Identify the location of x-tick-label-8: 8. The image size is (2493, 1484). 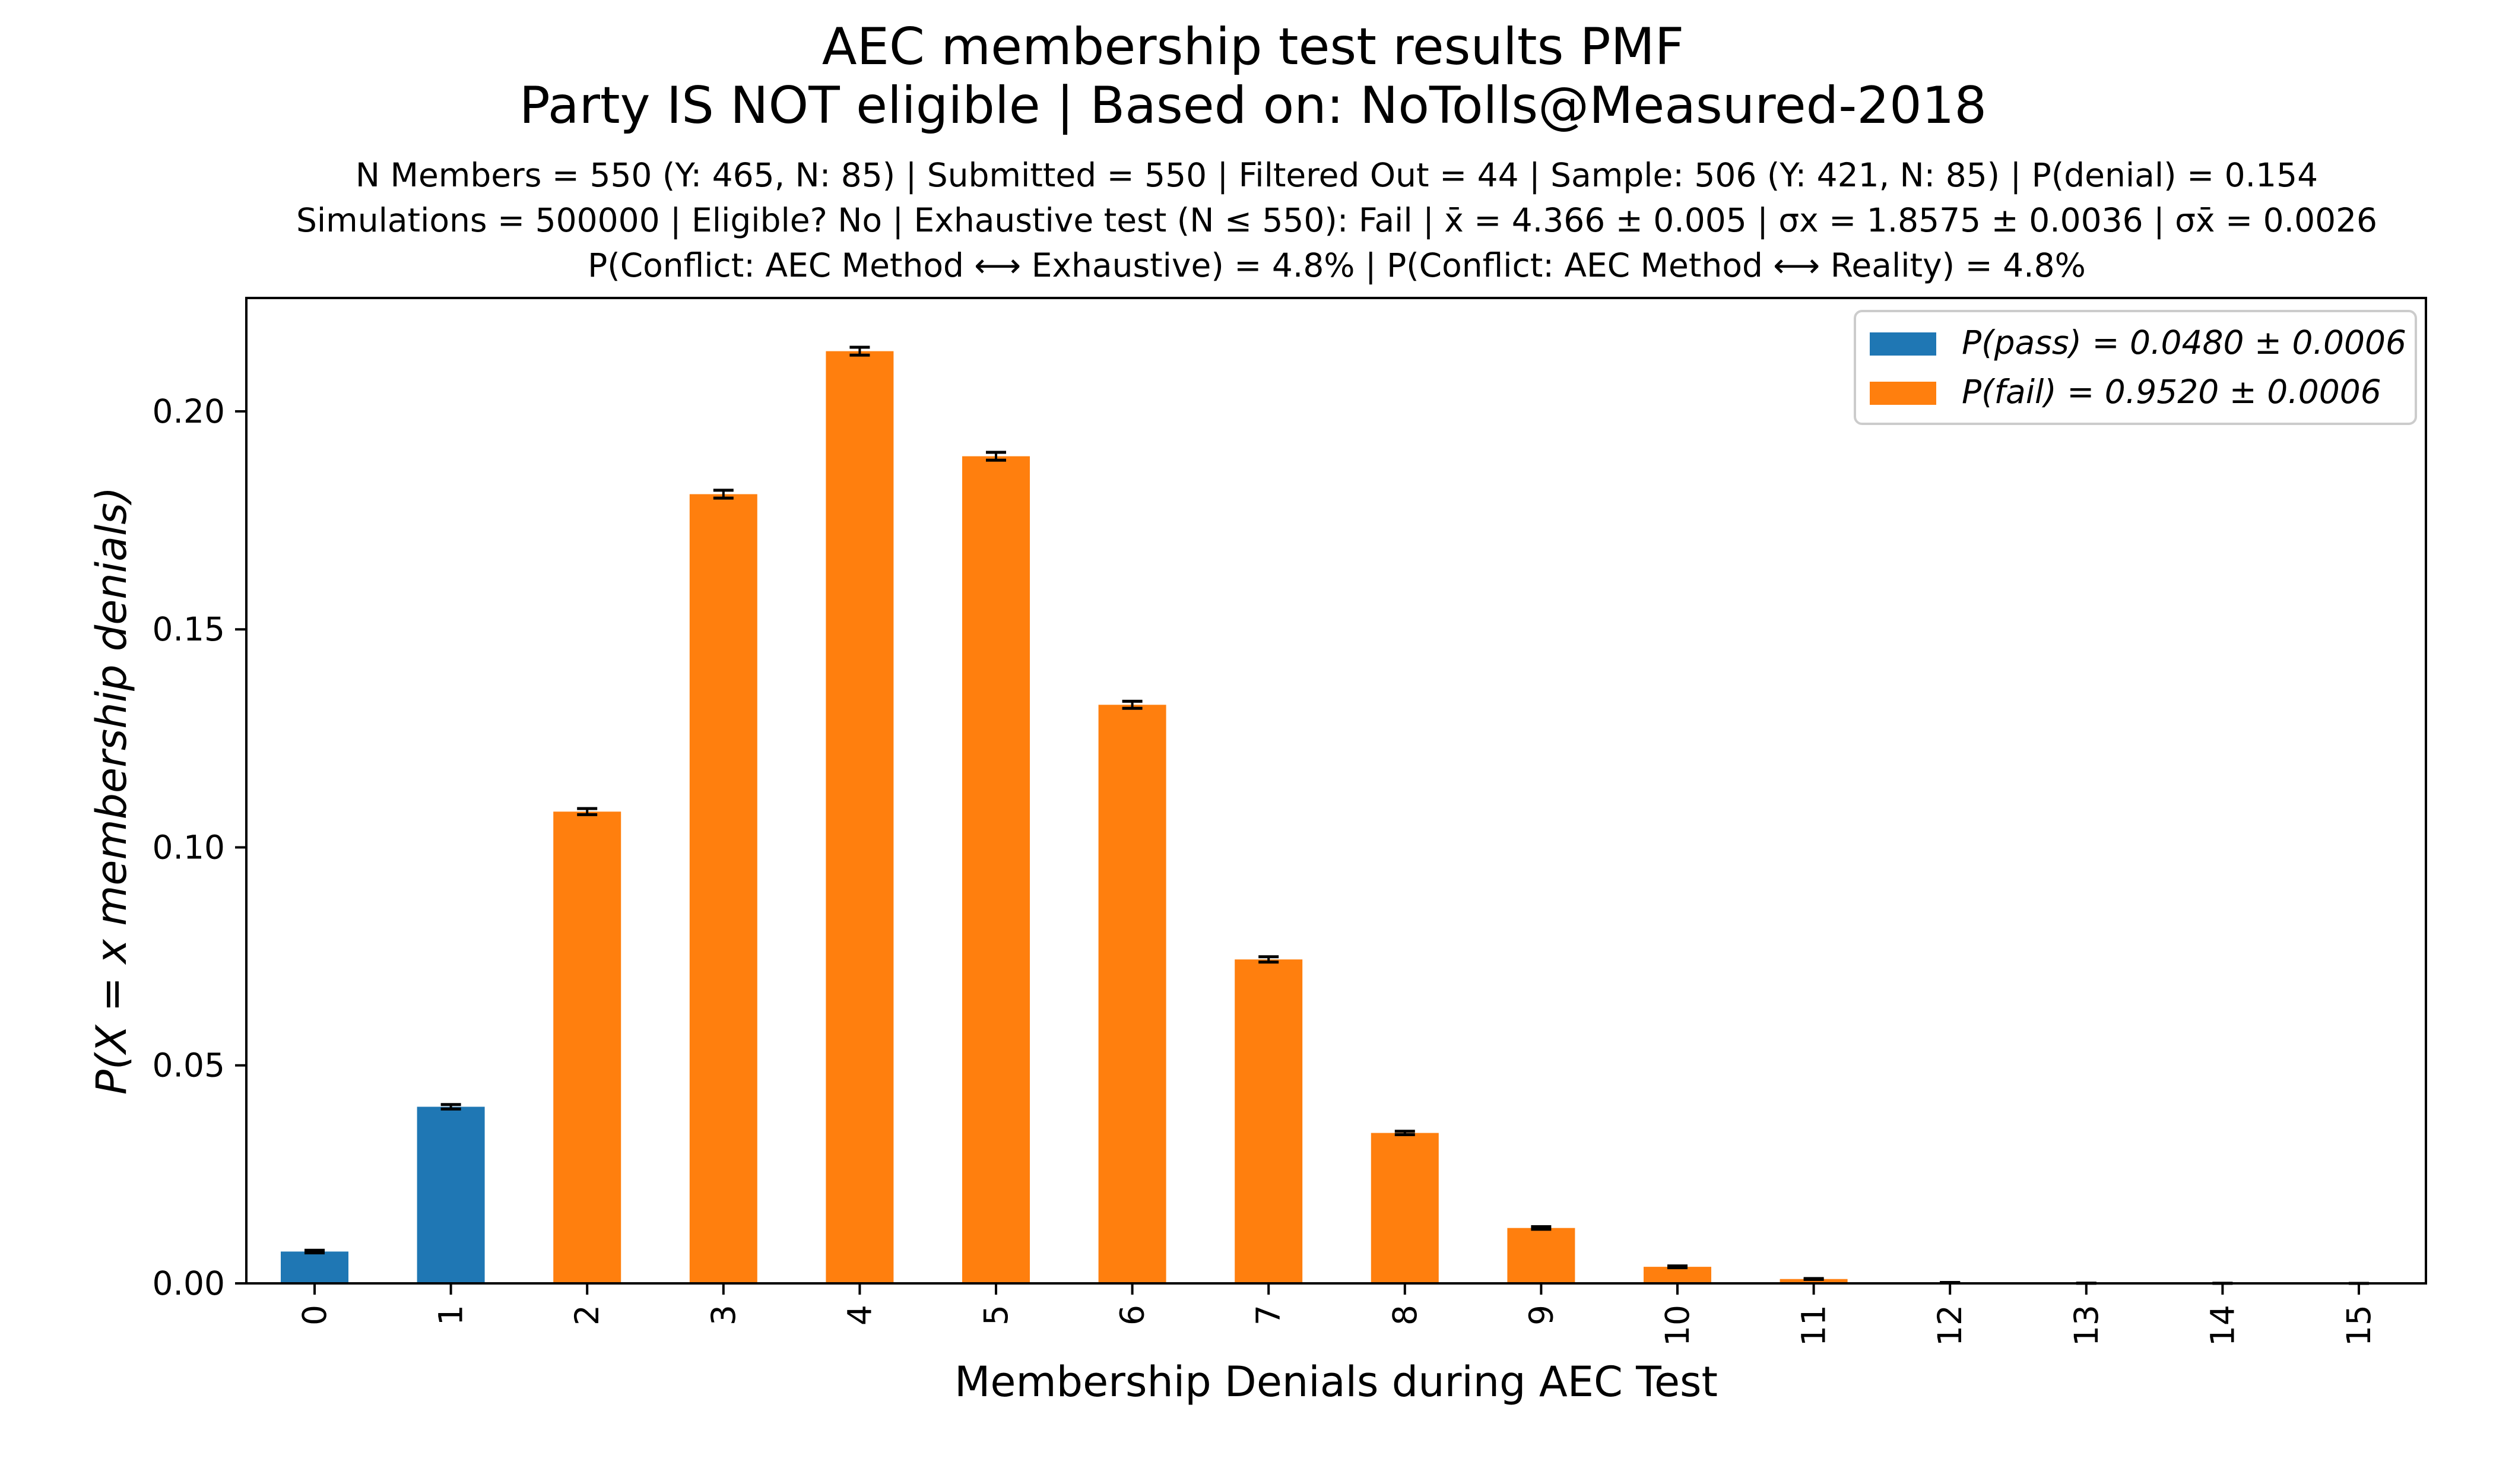
(1405, 1315).